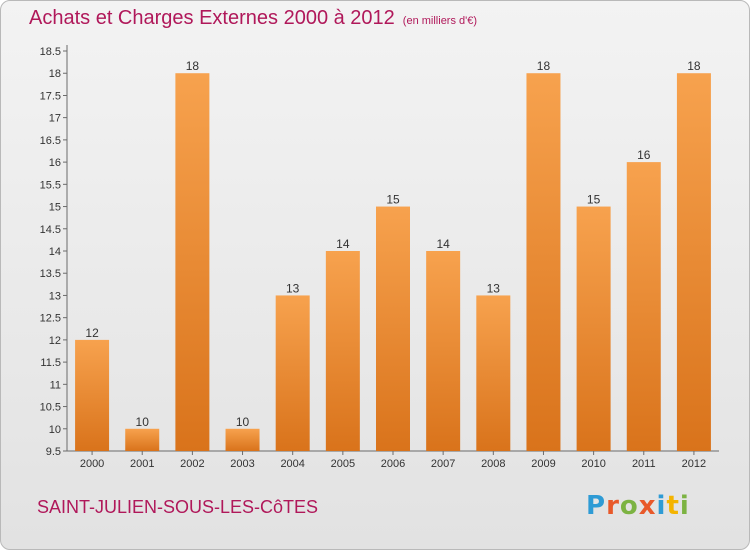 The width and height of the screenshot is (750, 550). What do you see at coordinates (55, 208) in the screenshot?
I see `y-tick-label: 15` at bounding box center [55, 208].